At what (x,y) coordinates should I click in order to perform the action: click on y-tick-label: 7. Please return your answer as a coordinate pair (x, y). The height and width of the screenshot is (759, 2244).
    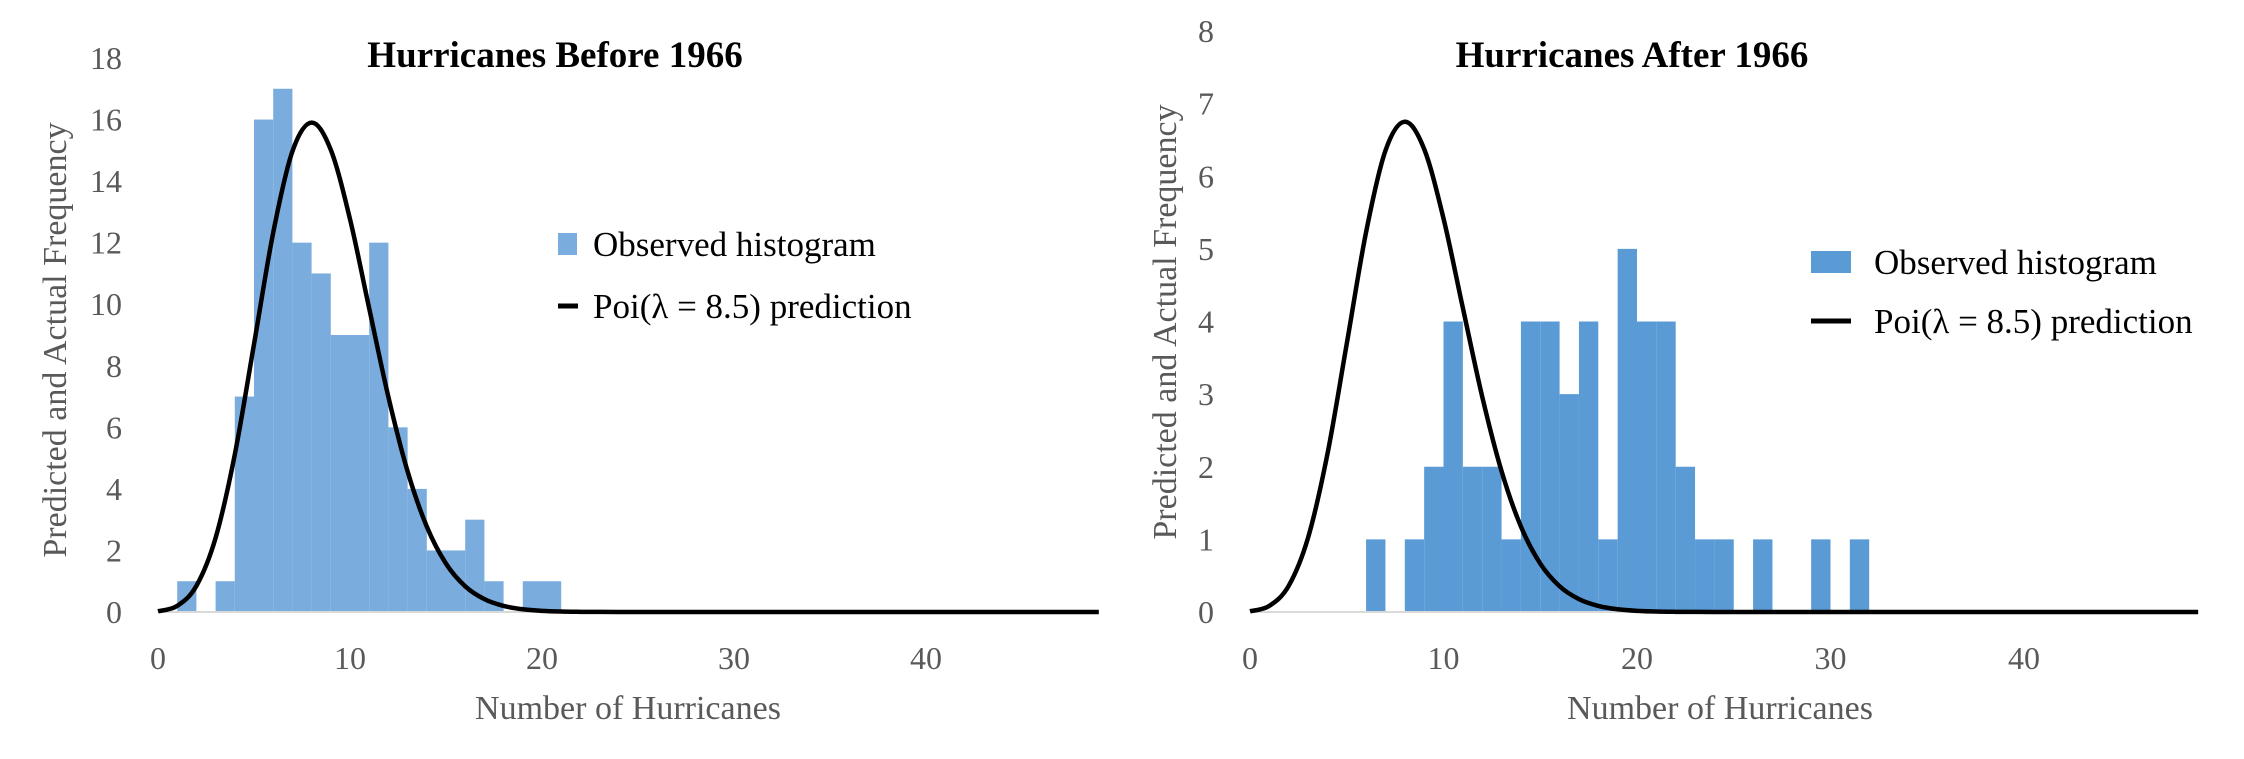
    Looking at the image, I should click on (1206, 104).